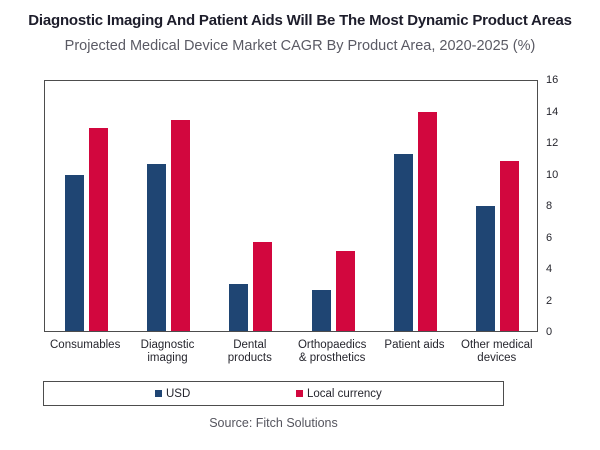 Image resolution: width=600 pixels, height=450 pixels. What do you see at coordinates (273, 393) in the screenshot?
I see `legend: USD Local currency` at bounding box center [273, 393].